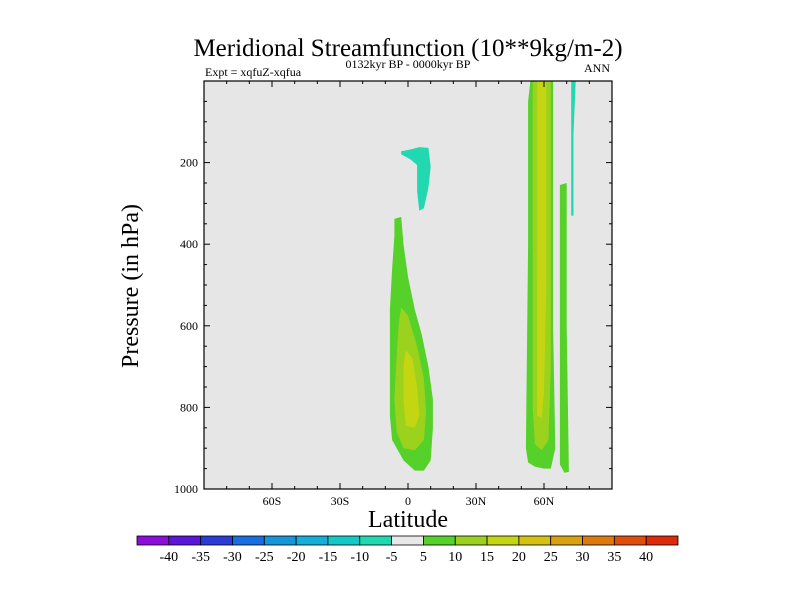 The width and height of the screenshot is (800, 600). I want to click on x-tick-label: 0, so click(408, 501).